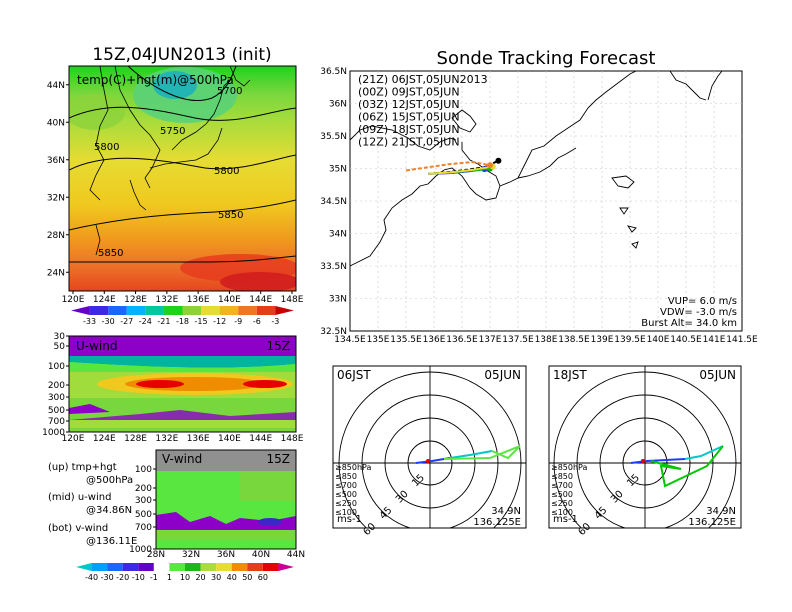 This screenshot has height=612, width=792. Describe the element at coordinates (292, 439) in the screenshot. I see `lon-tick-label: 148E` at that location.